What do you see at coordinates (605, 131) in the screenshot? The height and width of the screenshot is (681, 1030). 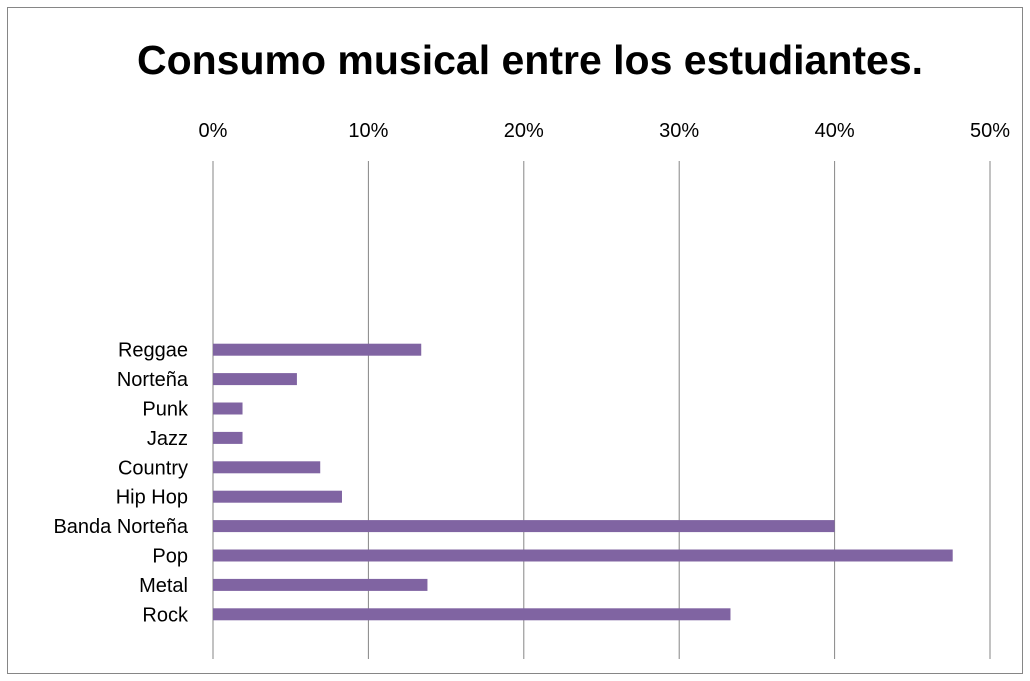 I see `x-tick-labels: 0% 10% 20% 30% 40% 50%` at bounding box center [605, 131].